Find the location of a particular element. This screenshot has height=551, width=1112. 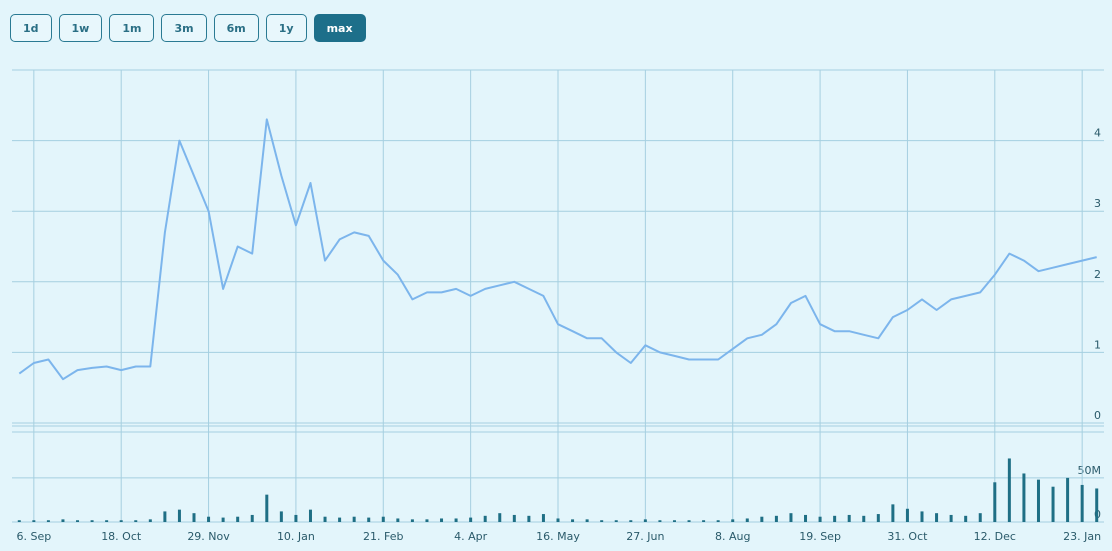

y-tick-label: 2 is located at coordinates (1097, 274).